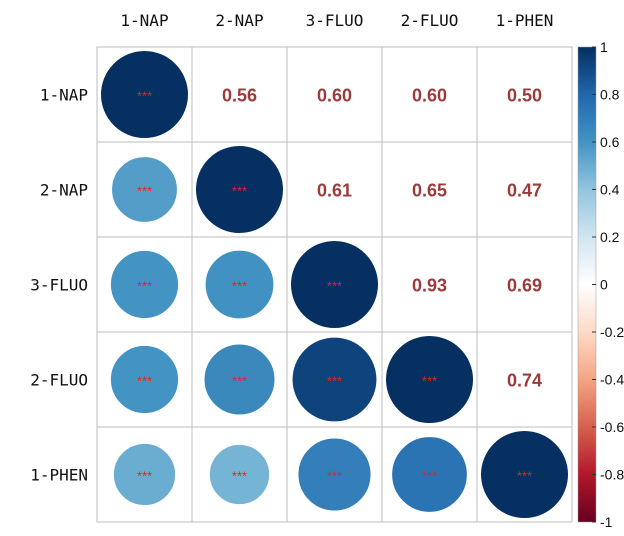 The width and height of the screenshot is (624, 536). I want to click on row-label: 3-FLUO, so click(59, 285).